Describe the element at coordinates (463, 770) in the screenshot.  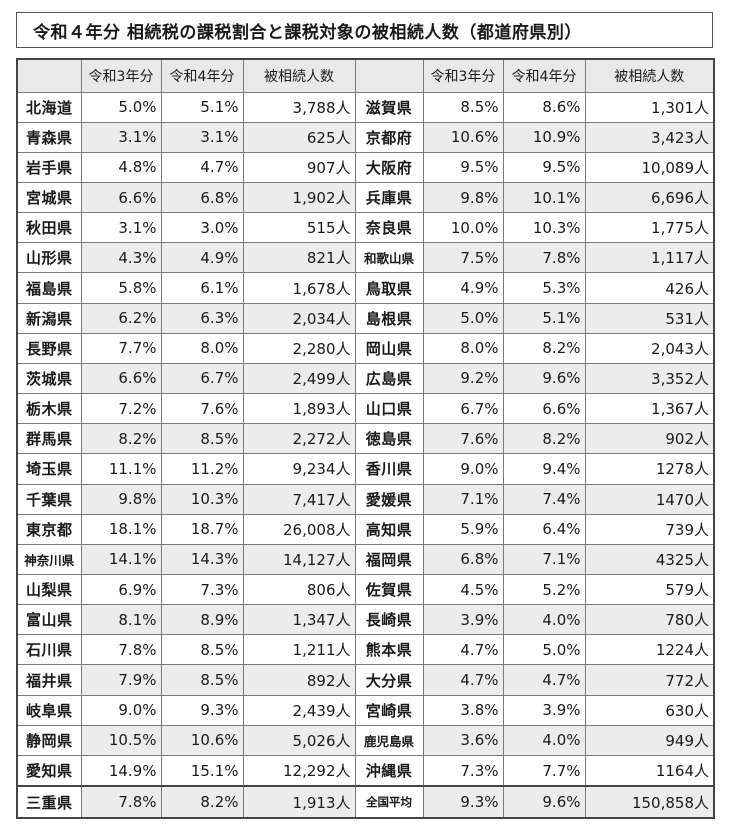
I see `ratio-r3: 7.3%` at that location.